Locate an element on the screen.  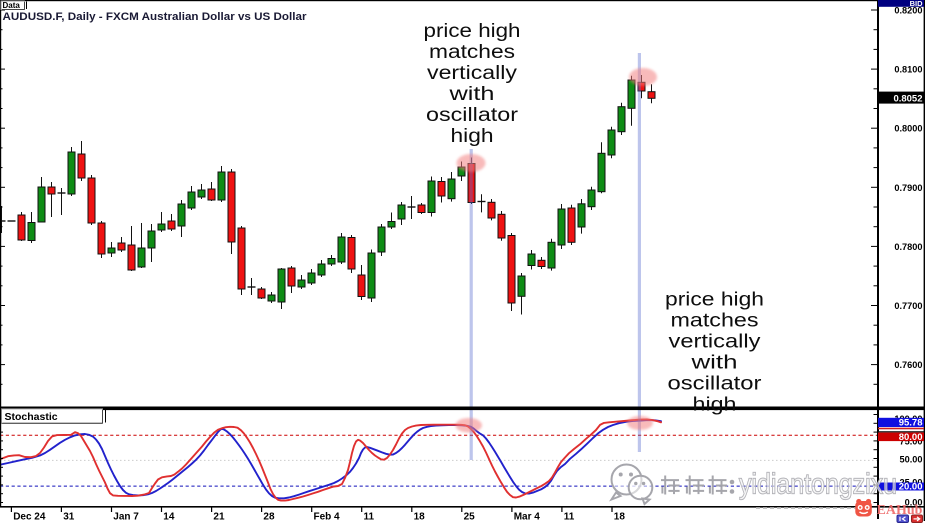
svg-text: 25 is located at coordinates (470, 517).